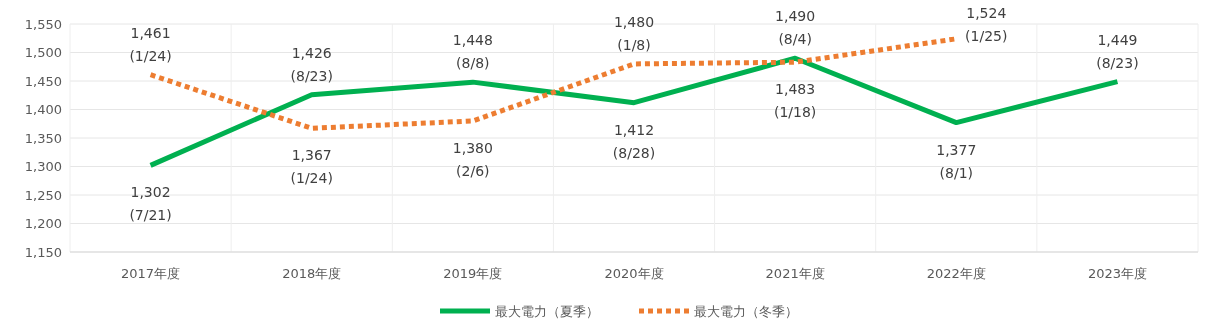 This screenshot has height=330, width=1214. Describe the element at coordinates (43, 252) in the screenshot. I see `y-tick-label: 1,150` at that location.